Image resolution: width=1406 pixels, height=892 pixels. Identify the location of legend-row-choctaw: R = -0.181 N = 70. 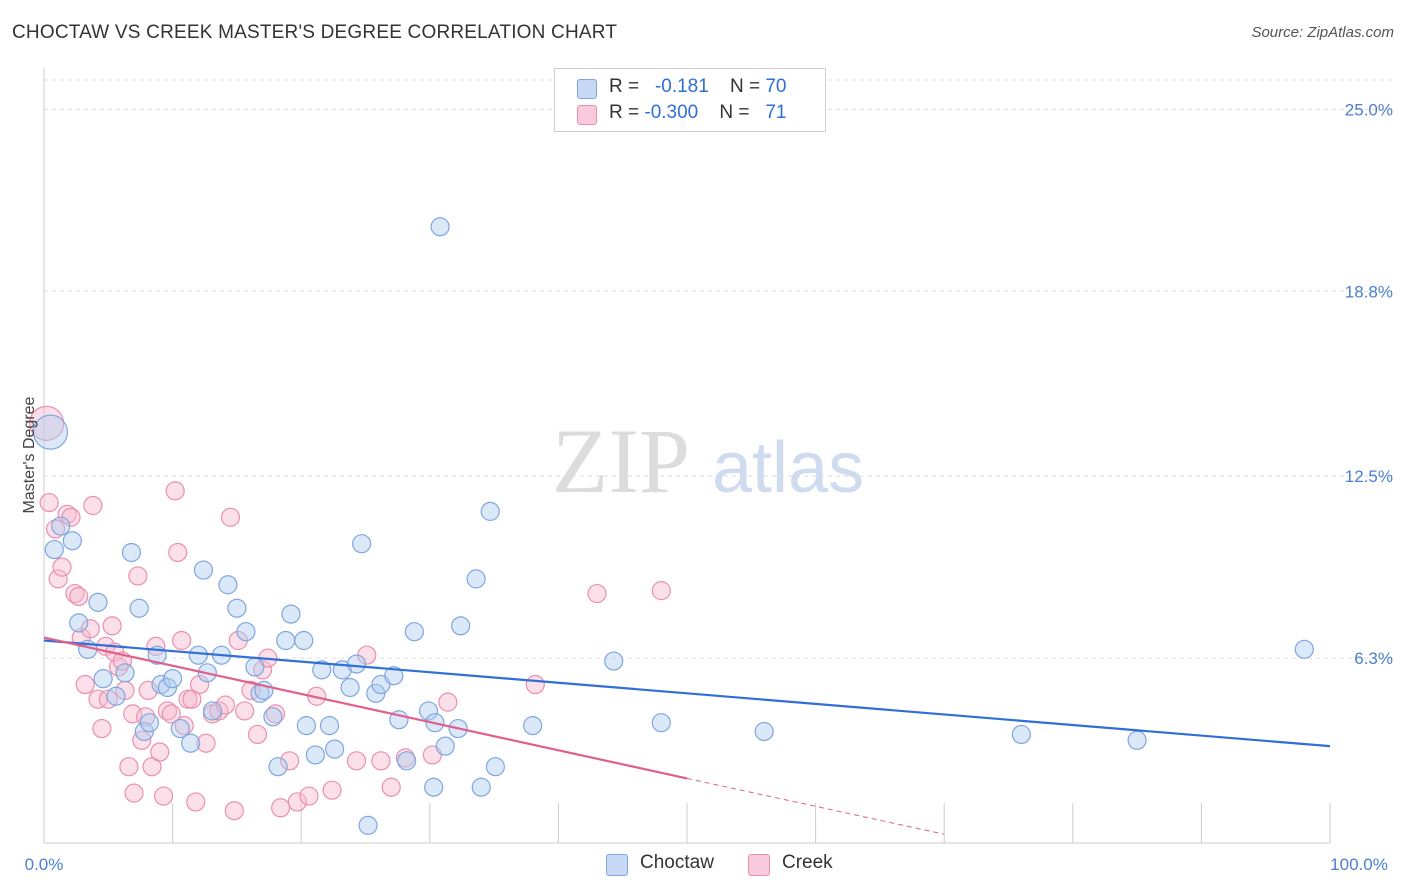
(681, 88).